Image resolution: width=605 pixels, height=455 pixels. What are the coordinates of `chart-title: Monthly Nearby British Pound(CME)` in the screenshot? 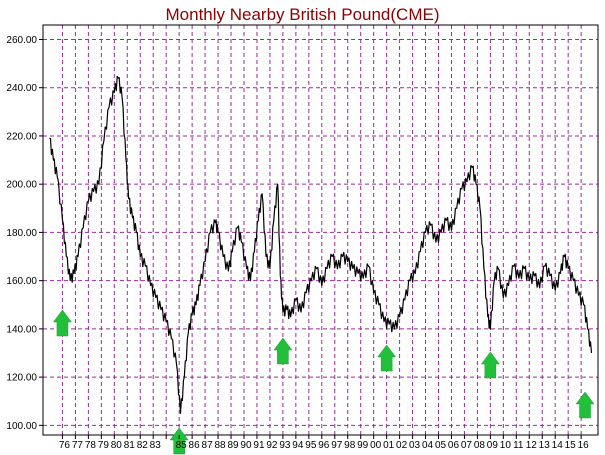 It's located at (302, 14).